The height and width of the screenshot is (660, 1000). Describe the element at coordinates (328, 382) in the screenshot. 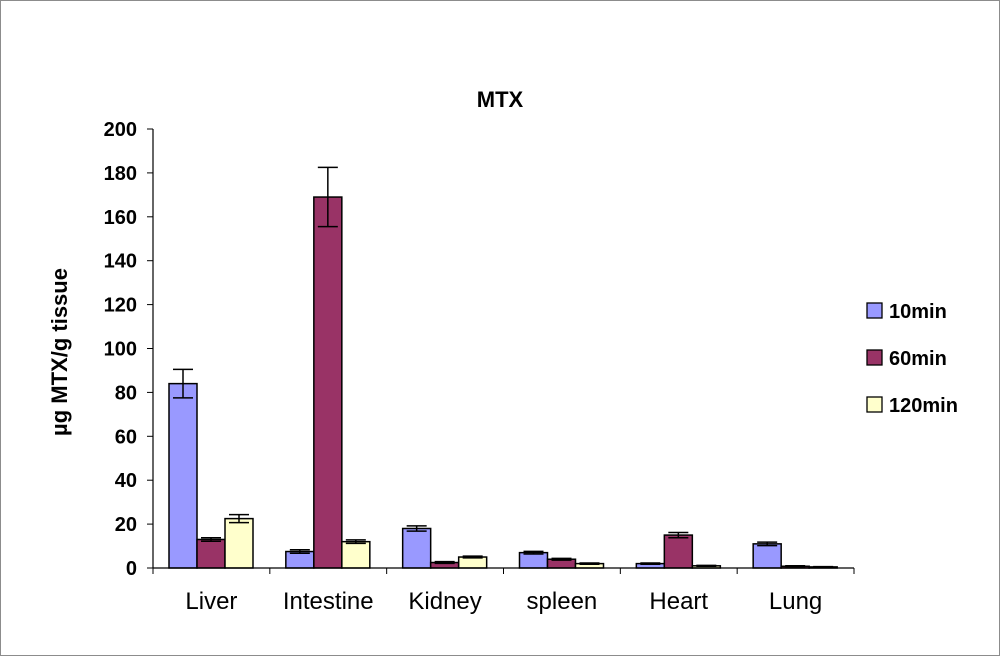

I see `bar-60min-Intestine` at that location.